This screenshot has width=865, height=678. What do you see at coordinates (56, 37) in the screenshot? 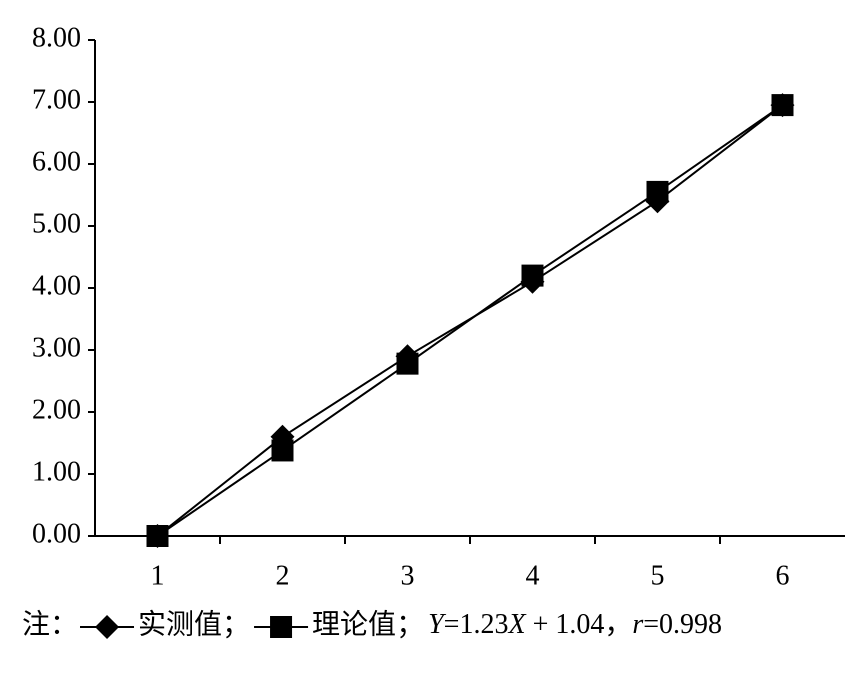
I see `y-tick-label: 8.00` at bounding box center [56, 37].